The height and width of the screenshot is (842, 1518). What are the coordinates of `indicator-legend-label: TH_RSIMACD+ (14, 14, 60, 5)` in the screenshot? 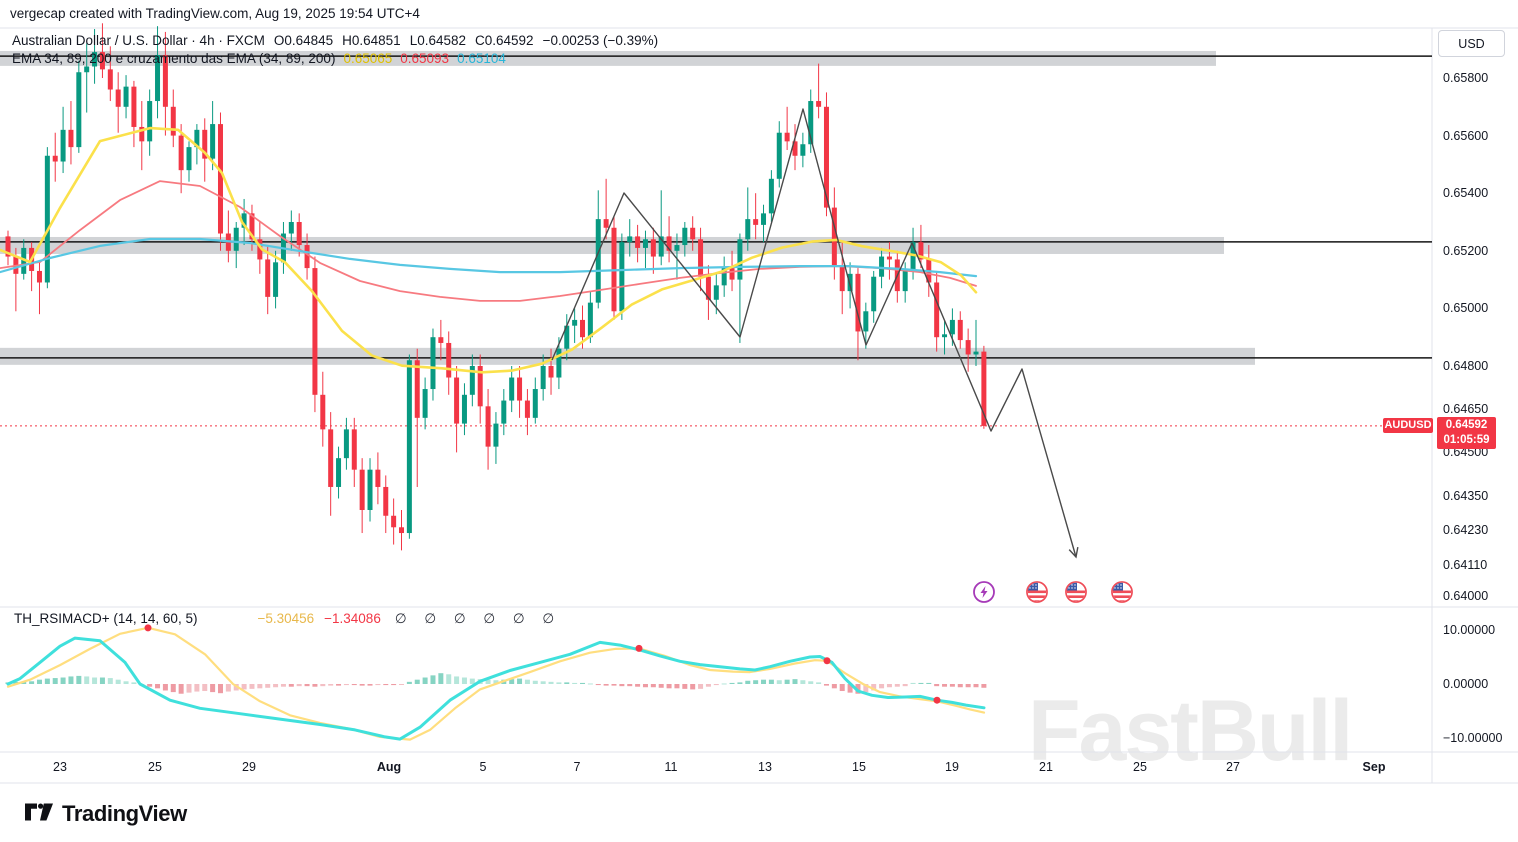 It's located at (106, 618).